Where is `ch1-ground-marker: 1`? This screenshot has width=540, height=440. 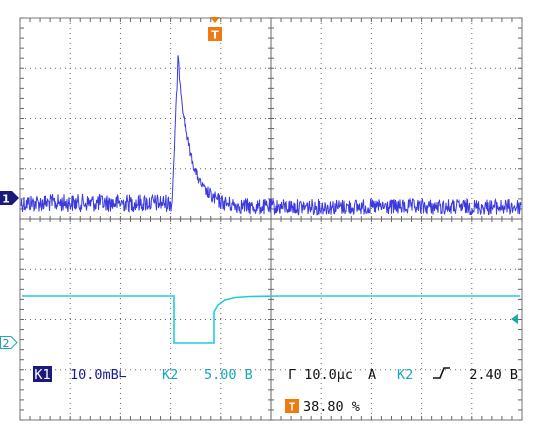
ch1-ground-marker: 1 is located at coordinates (9, 198).